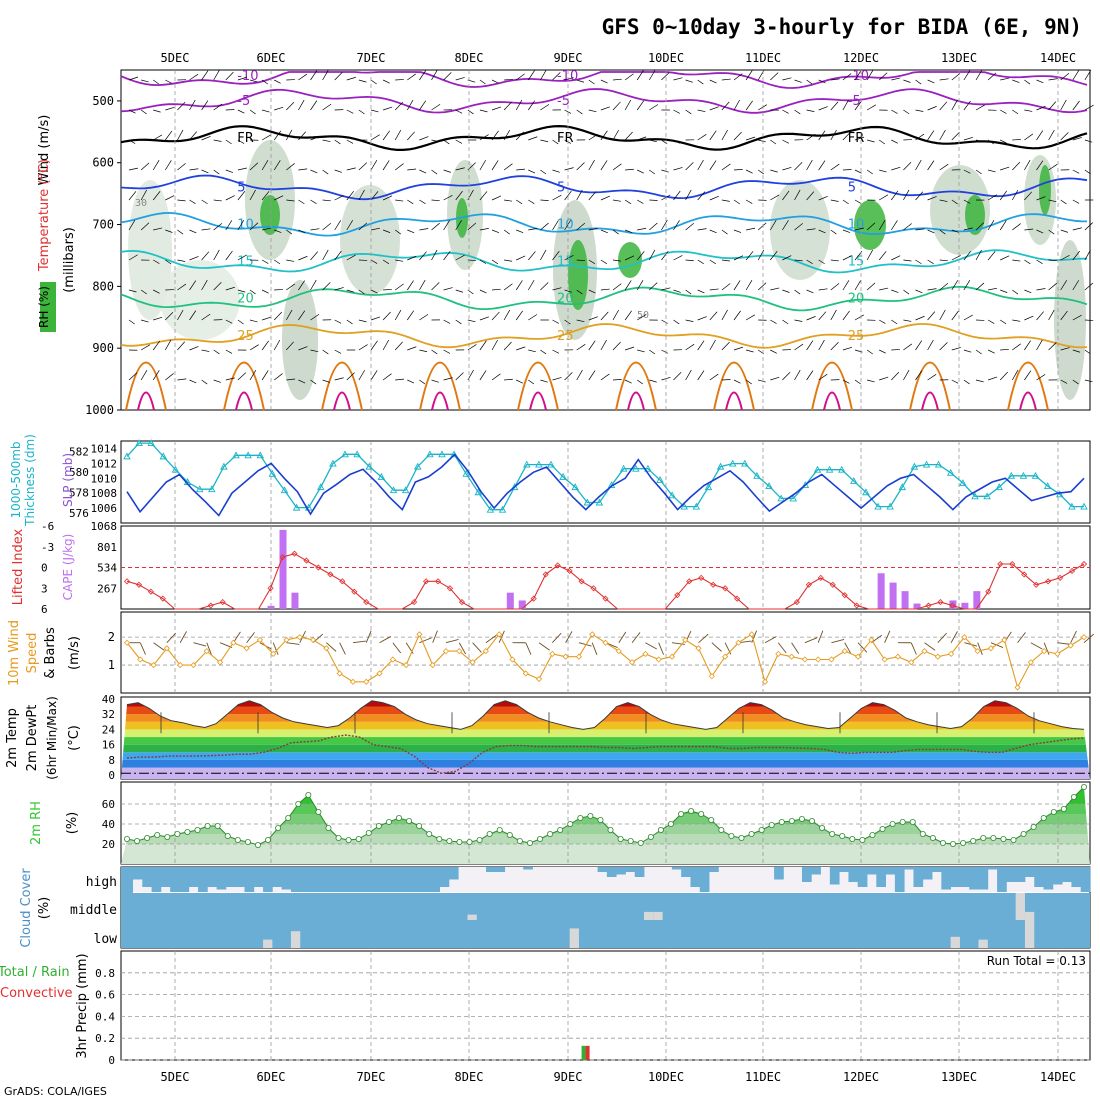 The image size is (1100, 1100). I want to click on cloud-row-label: middle, so click(93, 910).